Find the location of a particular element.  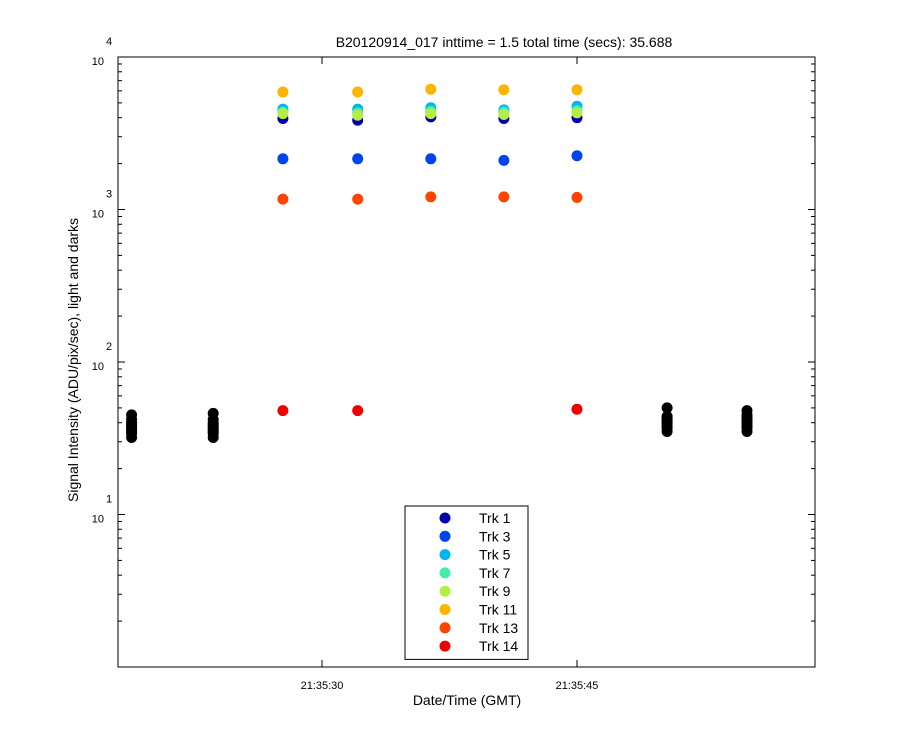

legend-box is located at coordinates (466, 582).